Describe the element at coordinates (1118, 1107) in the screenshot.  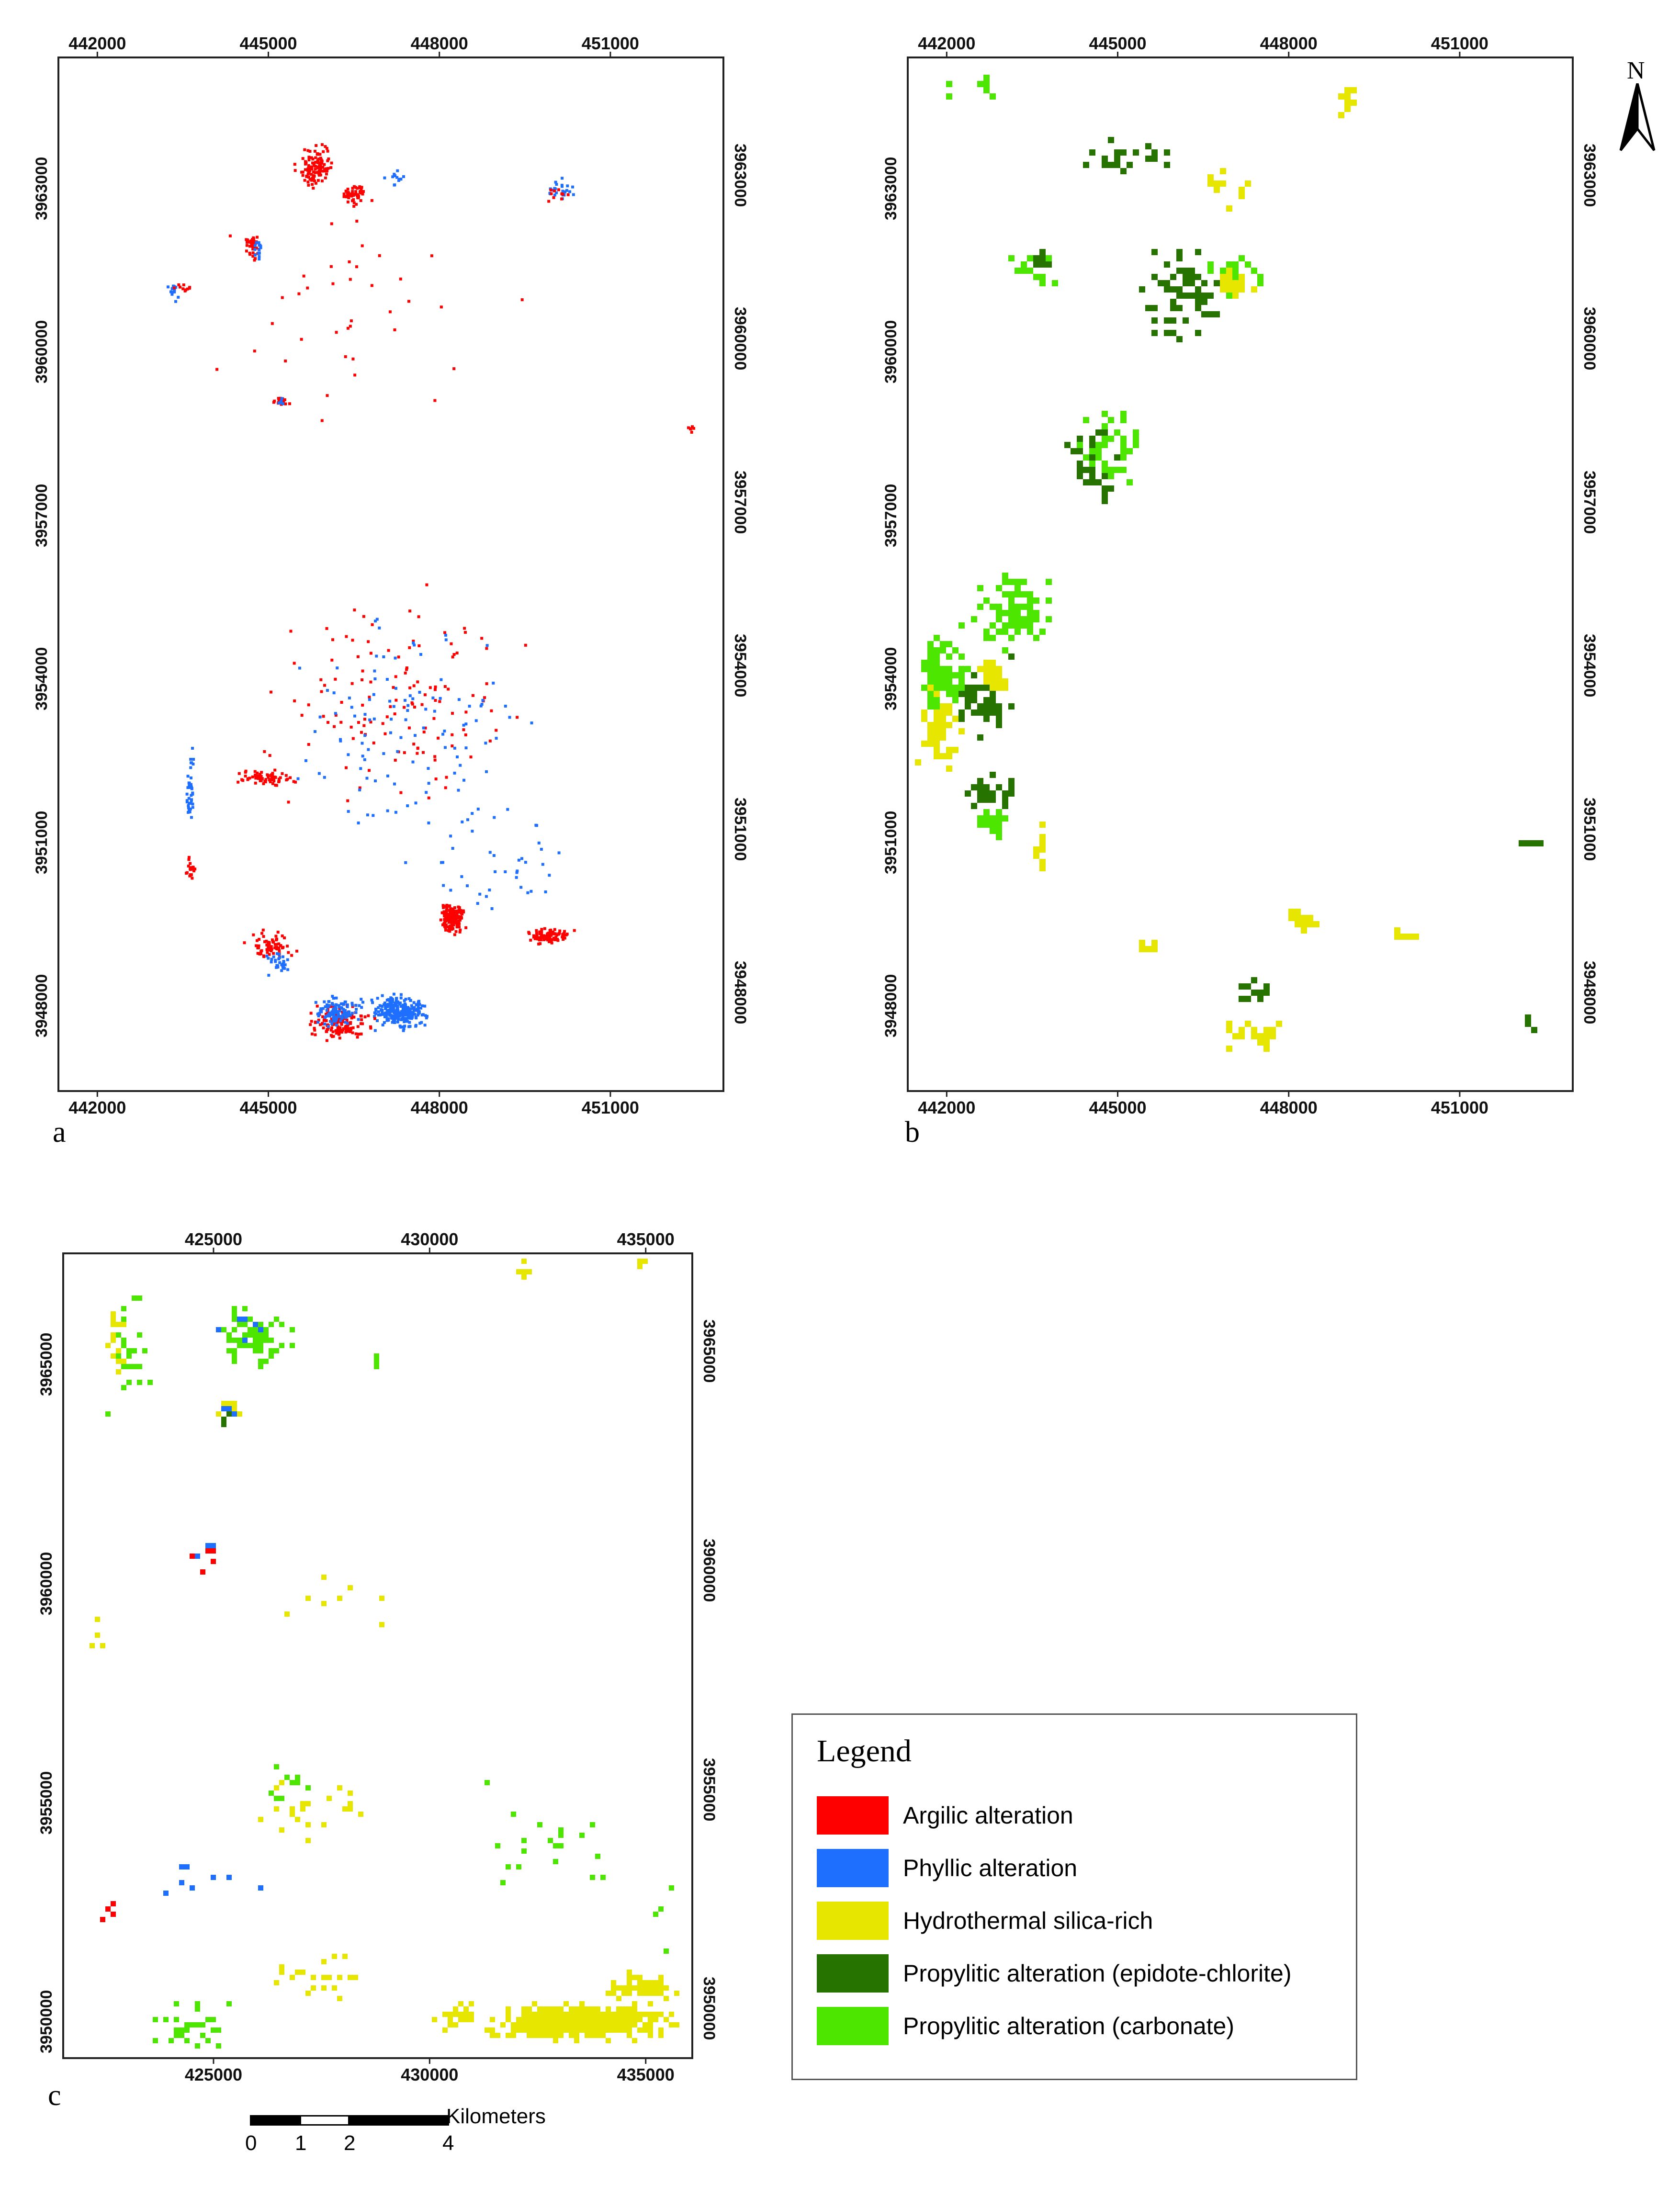
I see `x-tick-label: 445000` at that location.